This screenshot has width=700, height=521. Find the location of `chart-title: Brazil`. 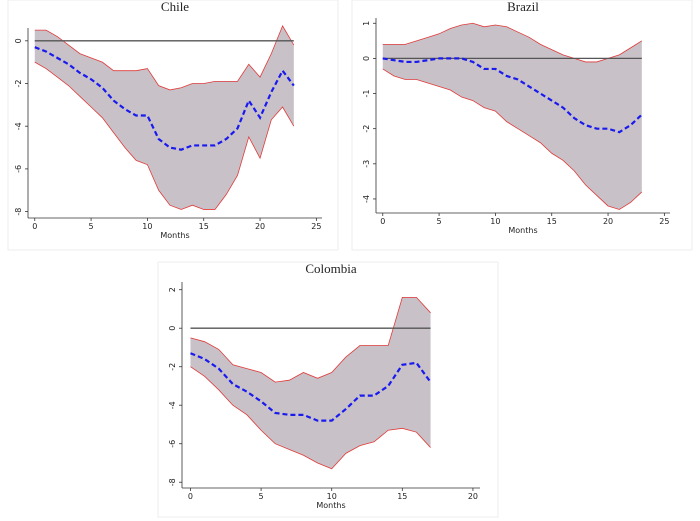

chart-title: Brazil is located at coordinates (523, 7).